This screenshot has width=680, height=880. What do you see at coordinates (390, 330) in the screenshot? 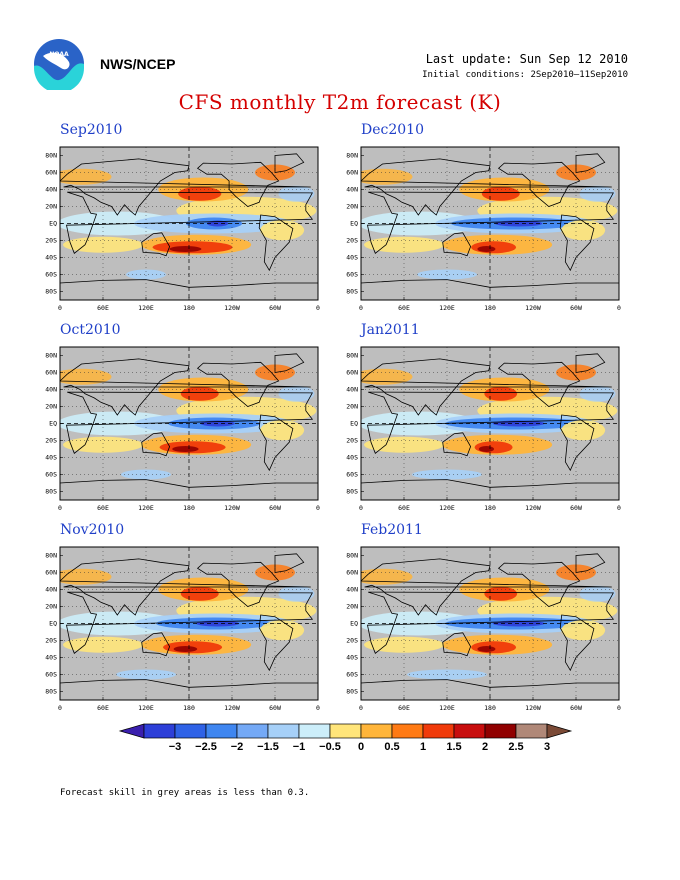
I see `panel-title: Jan2011` at bounding box center [390, 330].